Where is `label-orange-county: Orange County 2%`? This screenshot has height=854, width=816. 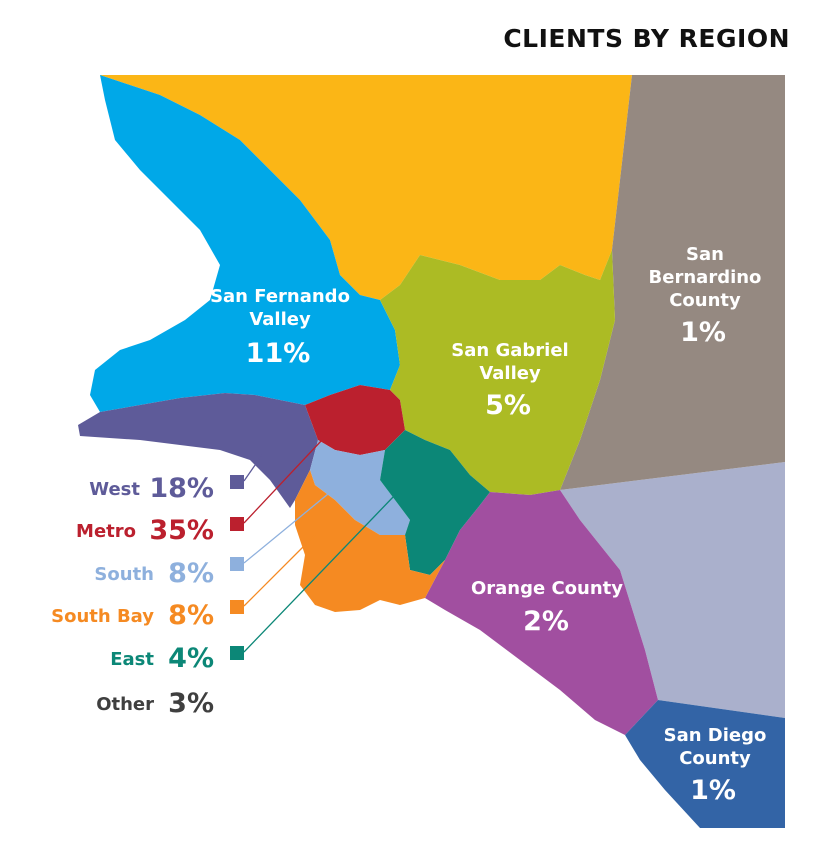
label-orange-county: Orange County 2% is located at coordinates (547, 607).